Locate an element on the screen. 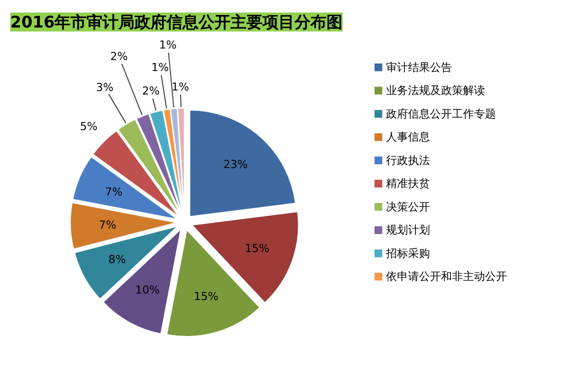 The image size is (562, 382). legend-label: 行政执法 is located at coordinates (408, 160).